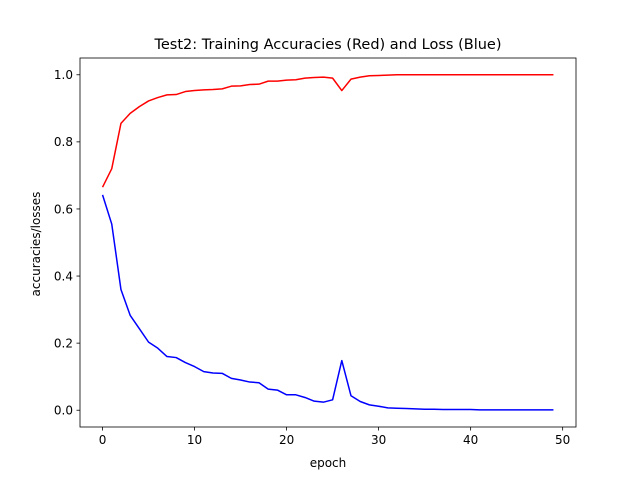 This screenshot has width=640, height=484. What do you see at coordinates (63, 75) in the screenshot?
I see `y-tick-label-5: 1.0` at bounding box center [63, 75].